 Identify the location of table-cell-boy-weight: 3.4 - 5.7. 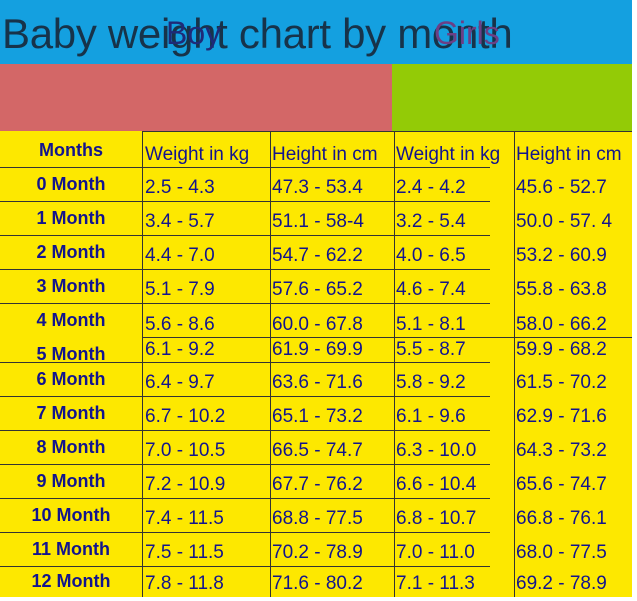
(180, 221).